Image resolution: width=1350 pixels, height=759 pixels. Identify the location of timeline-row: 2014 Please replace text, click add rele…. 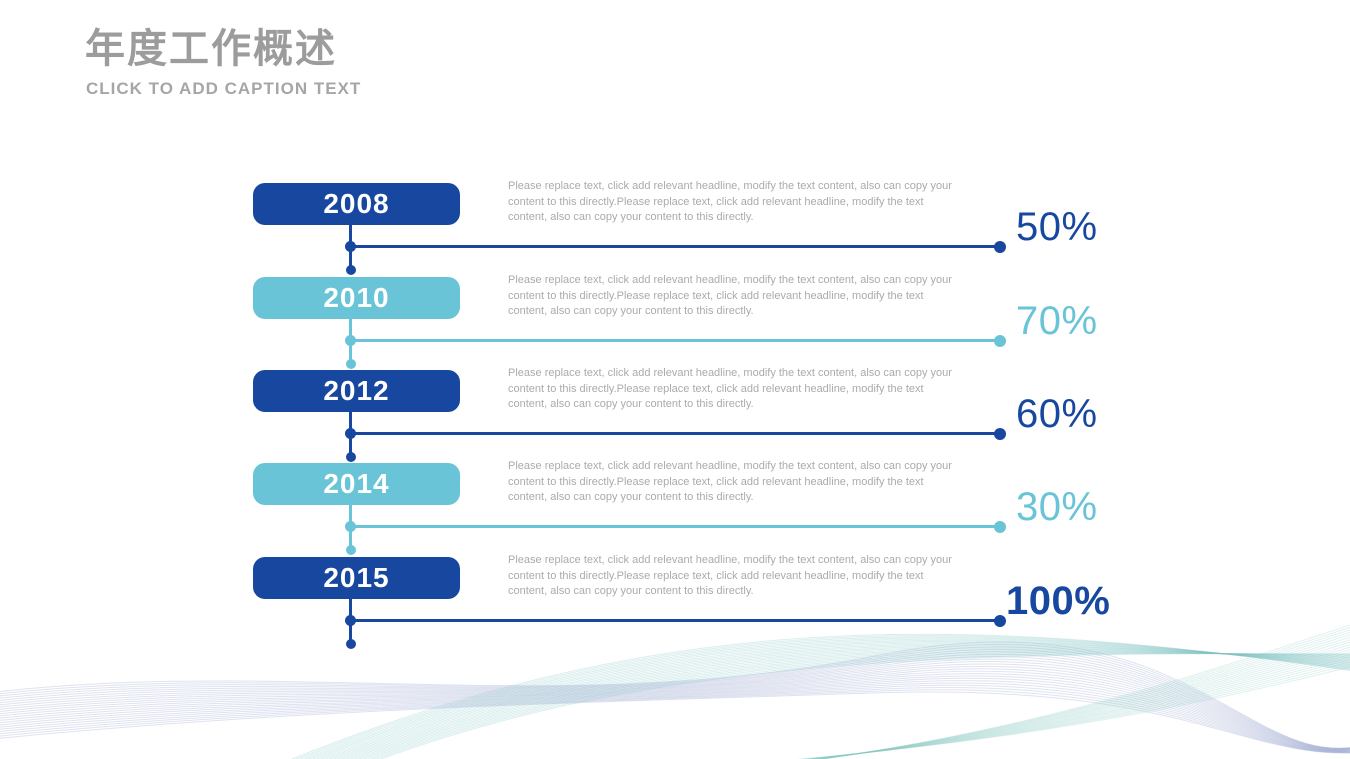
(675, 508).